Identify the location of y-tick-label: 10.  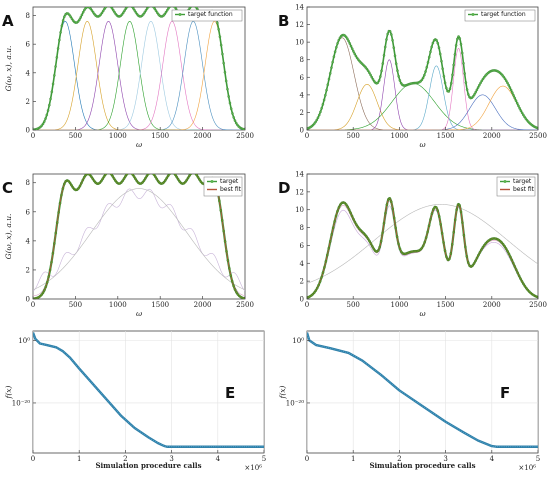
(299, 210).